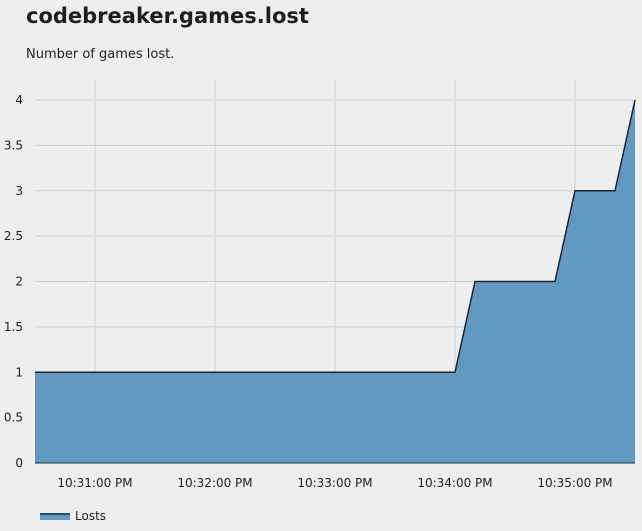 This screenshot has height=531, width=642. Describe the element at coordinates (167, 16) in the screenshot. I see `chart-title: codebreaker.games.lost` at that location.